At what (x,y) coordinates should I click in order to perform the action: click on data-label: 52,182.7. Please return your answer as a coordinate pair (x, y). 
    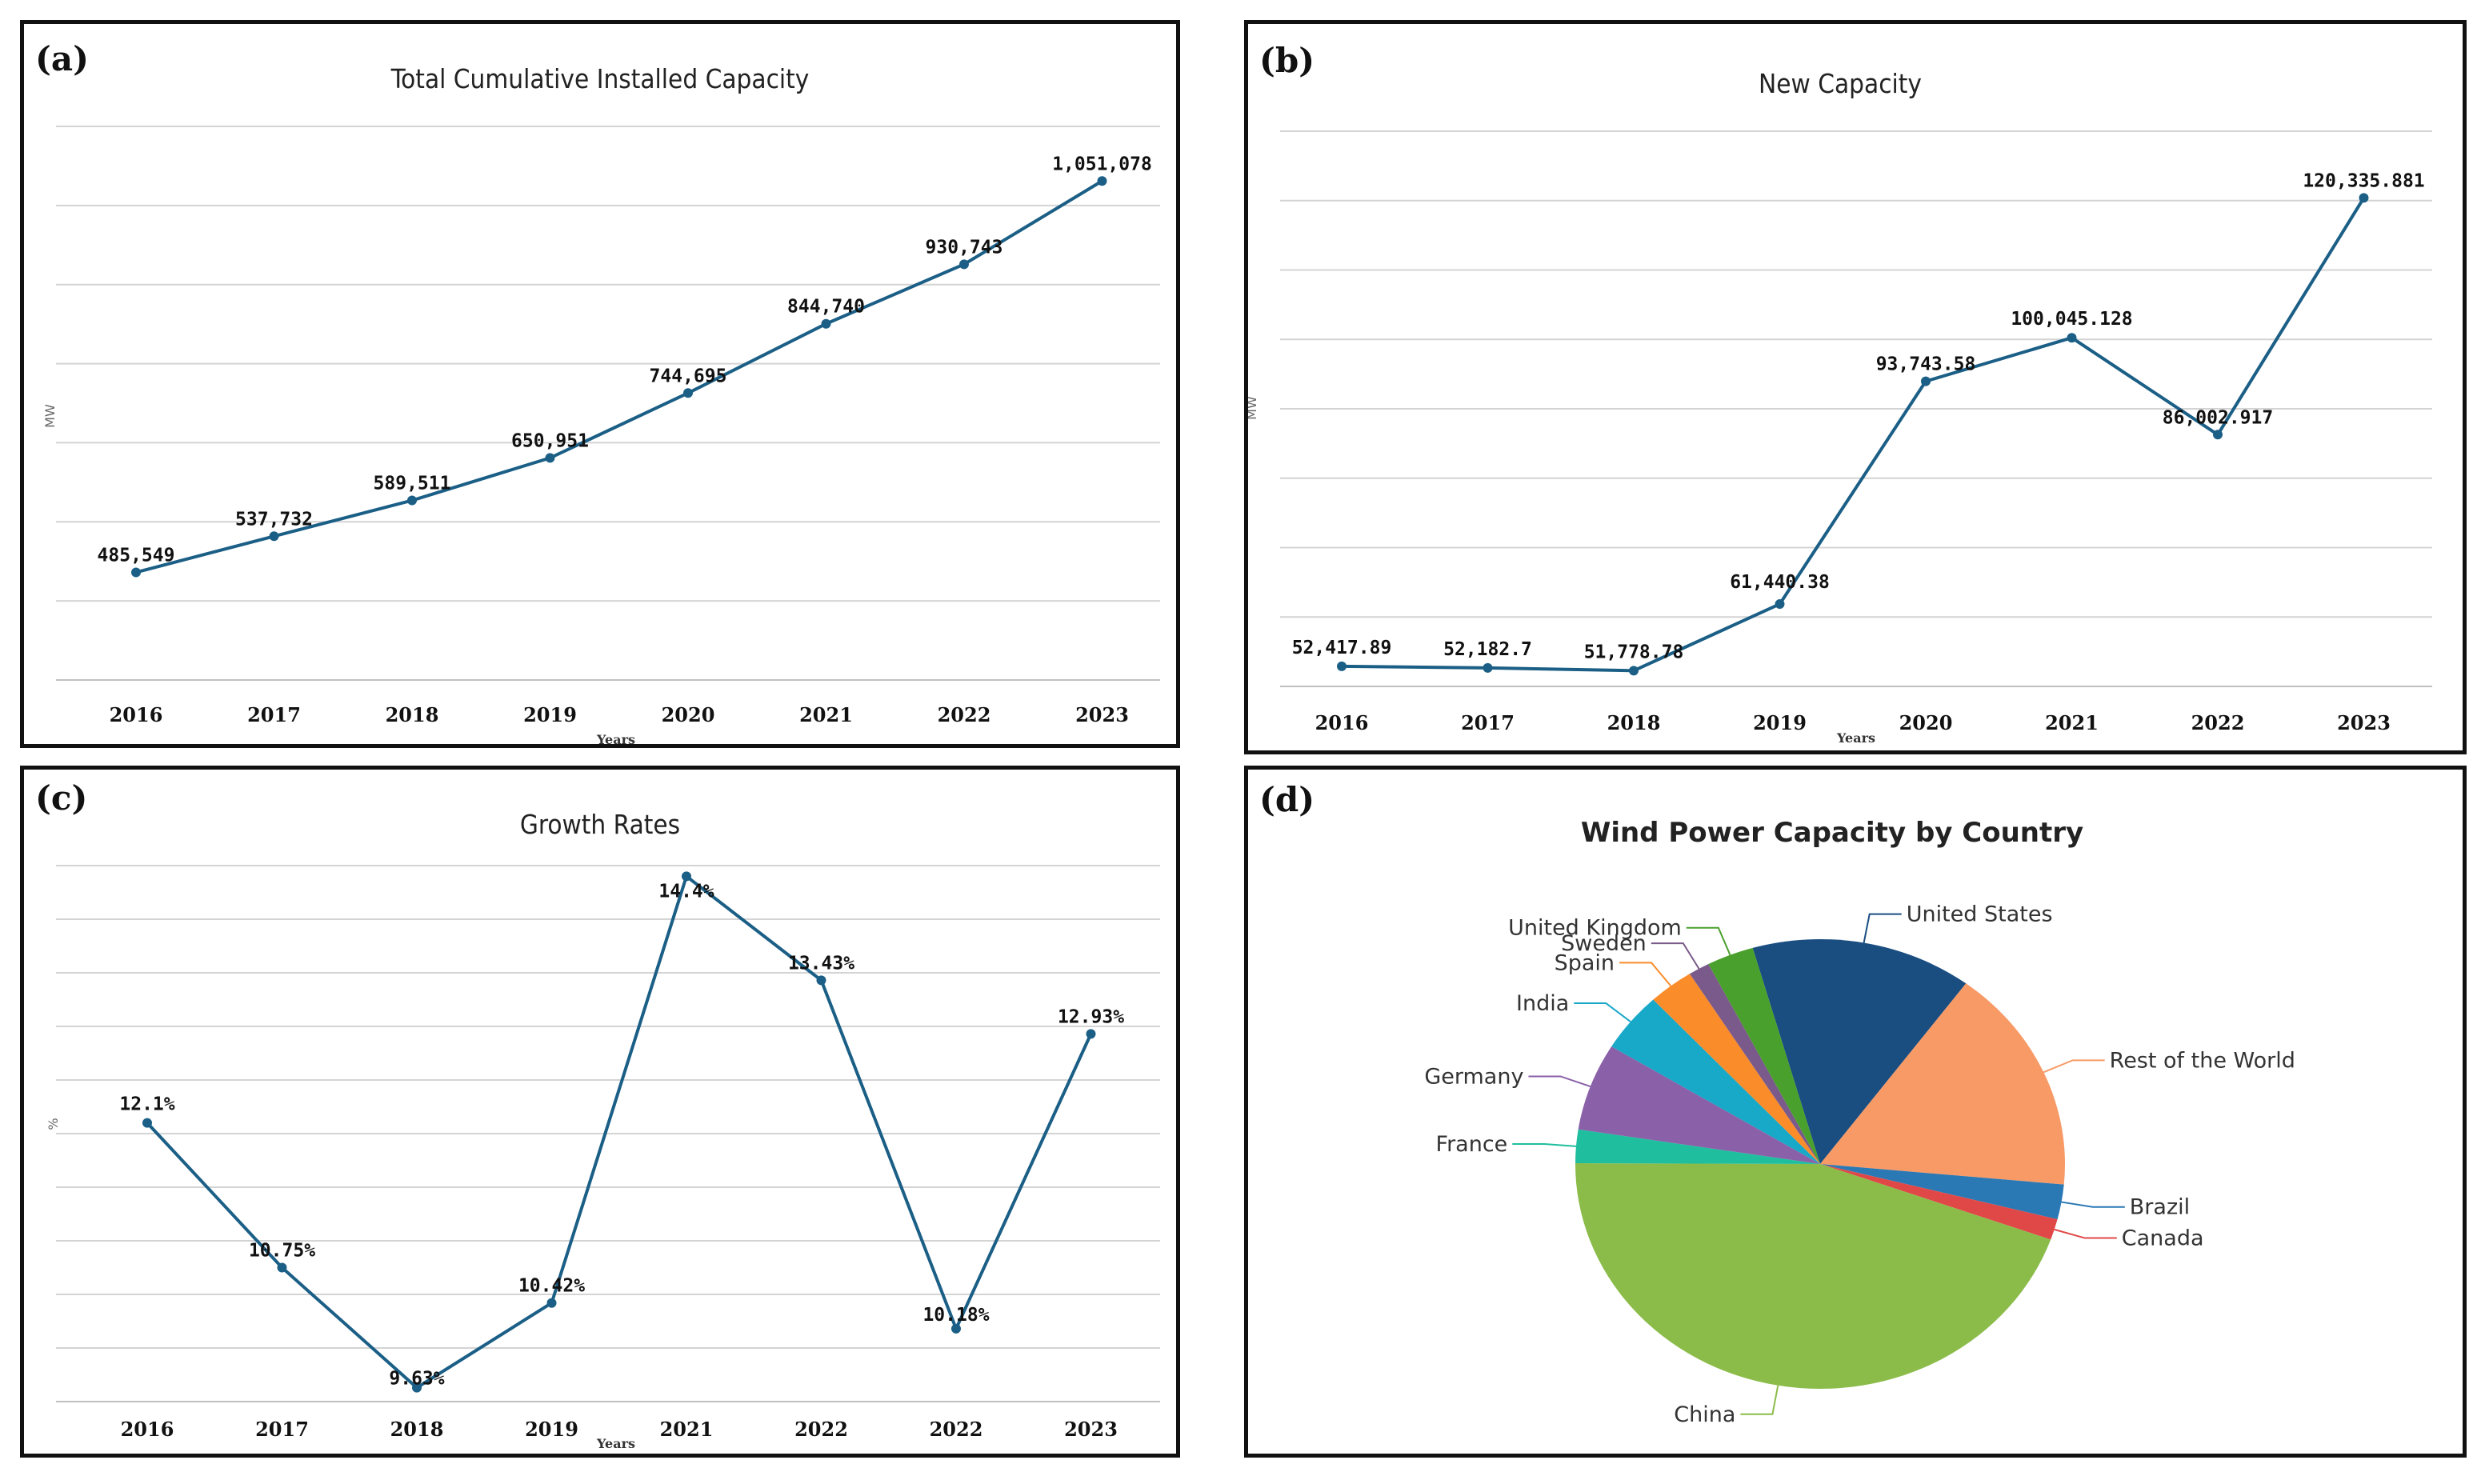
    Looking at the image, I should click on (1487, 649).